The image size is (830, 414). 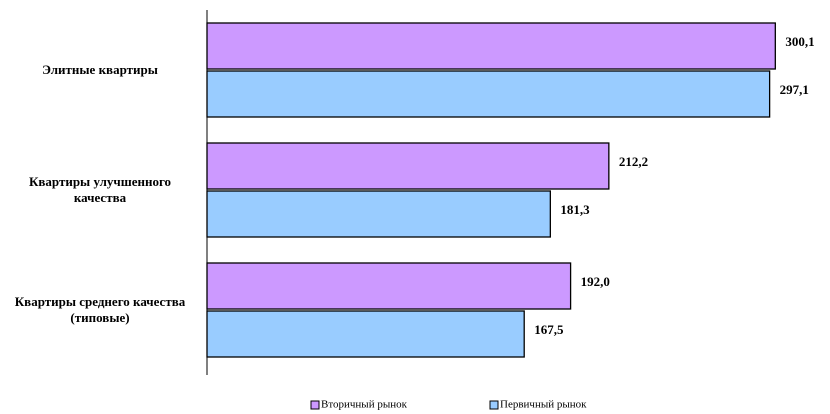 I want to click on value-label: 297,1, so click(x=794, y=89).